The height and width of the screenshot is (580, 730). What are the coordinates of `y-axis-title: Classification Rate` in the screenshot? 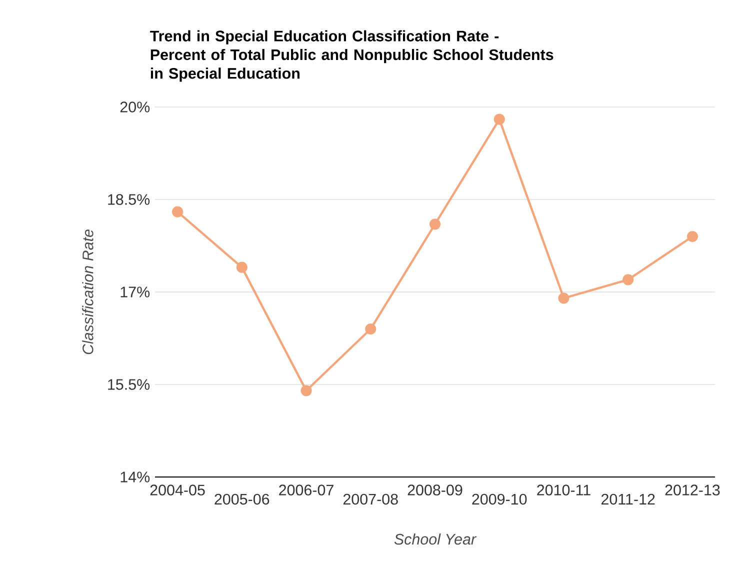 It's located at (88, 292).